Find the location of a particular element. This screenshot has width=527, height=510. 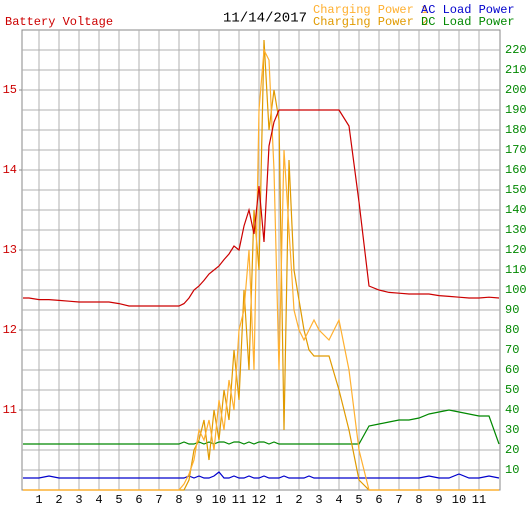

y2-tick-label: 110 is located at coordinates (516, 270).